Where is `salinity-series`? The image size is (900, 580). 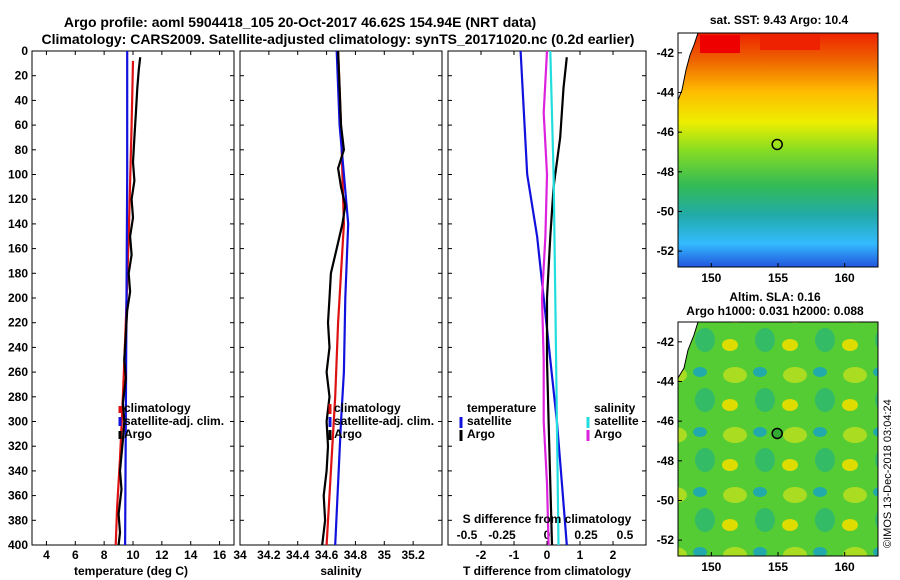
salinity-series is located at coordinates (335, 298).